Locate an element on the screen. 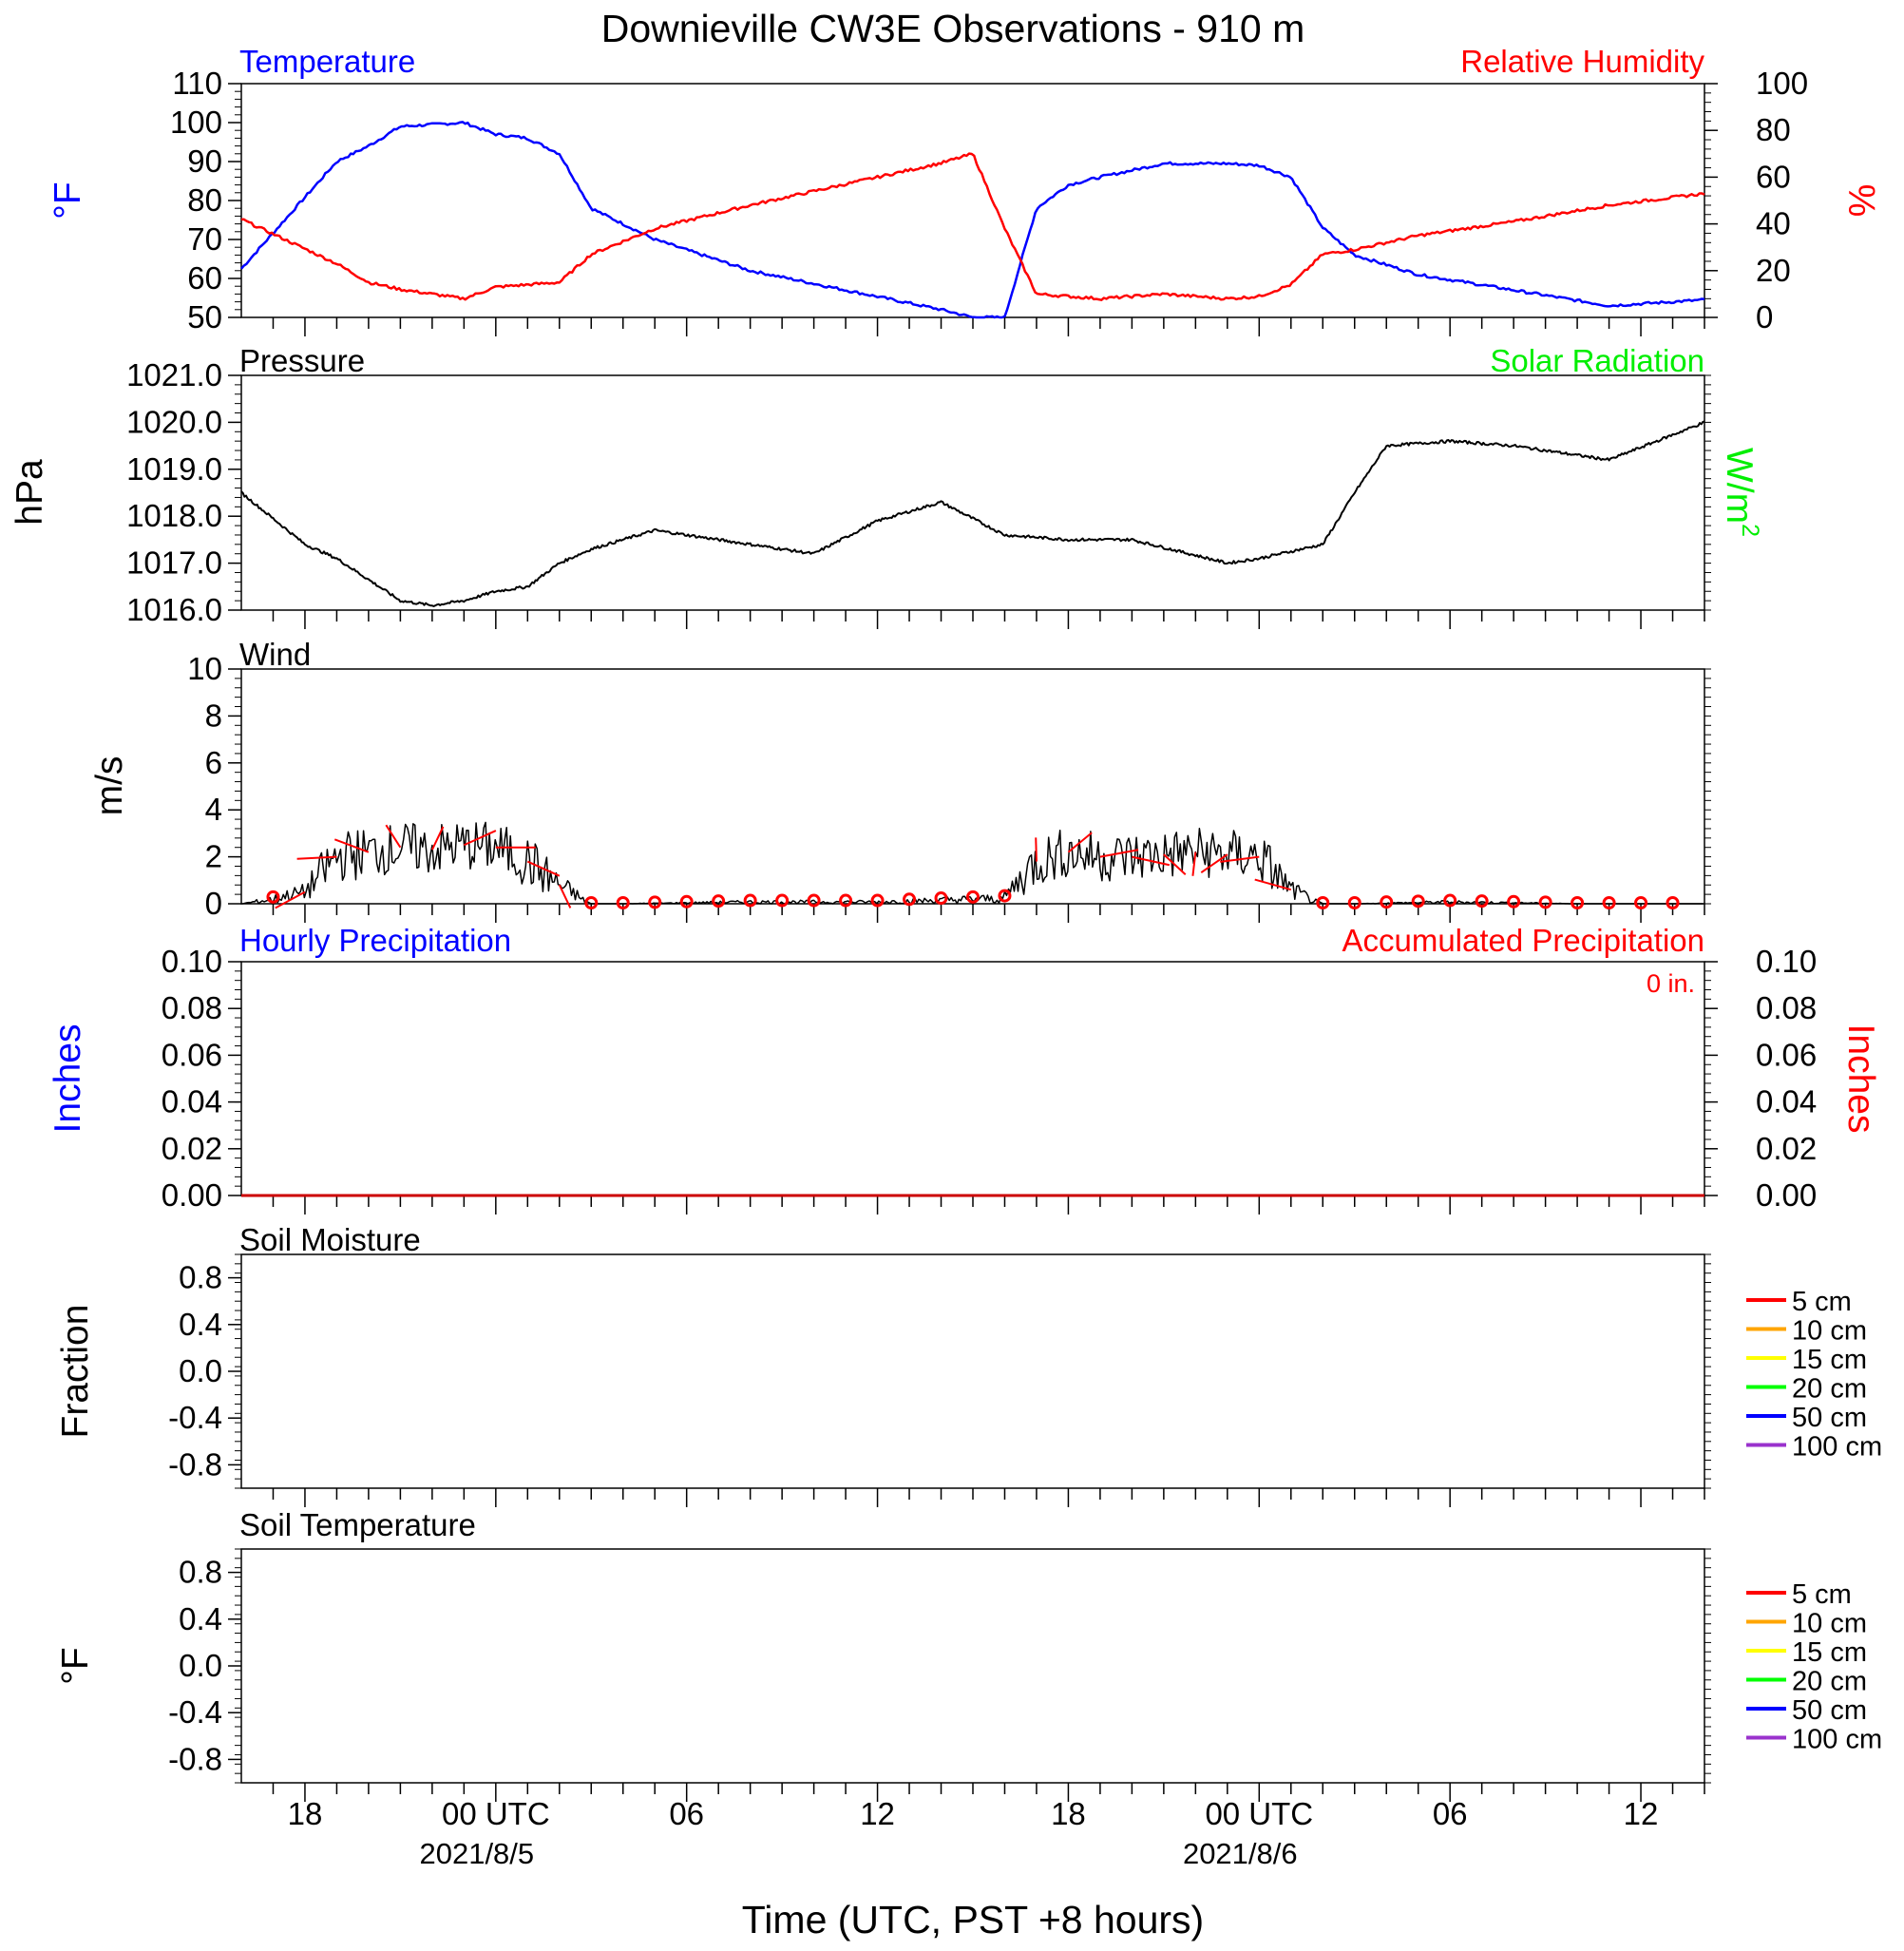 The width and height of the screenshot is (1904, 1951). y-tick-label: 0.00 is located at coordinates (192, 1195).